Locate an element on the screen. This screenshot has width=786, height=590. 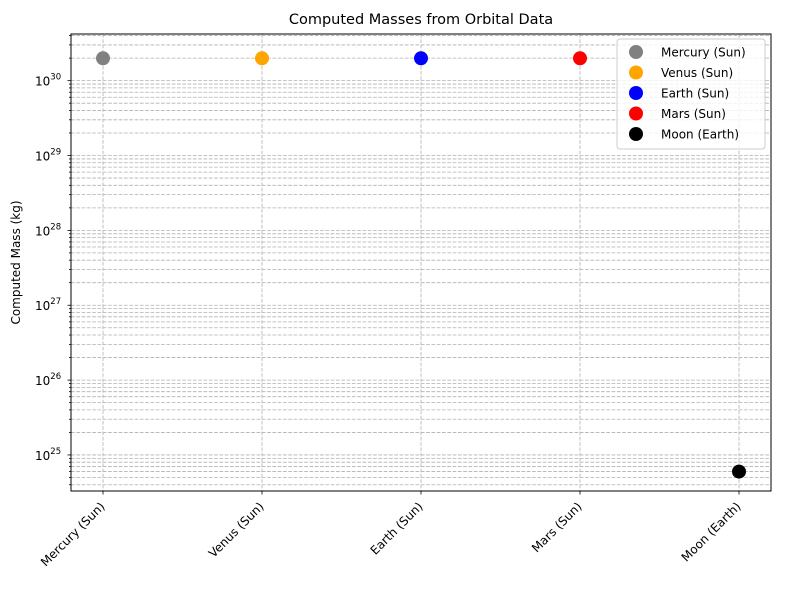
data-point-moon-earth is located at coordinates (739, 471).